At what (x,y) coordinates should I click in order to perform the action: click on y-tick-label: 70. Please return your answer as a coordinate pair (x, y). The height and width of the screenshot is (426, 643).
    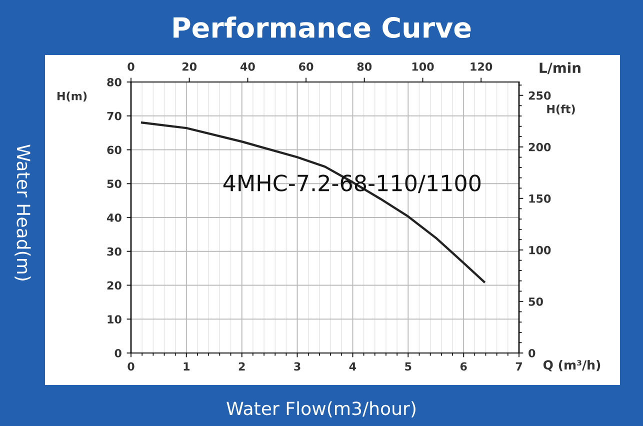
    Looking at the image, I should click on (114, 116).